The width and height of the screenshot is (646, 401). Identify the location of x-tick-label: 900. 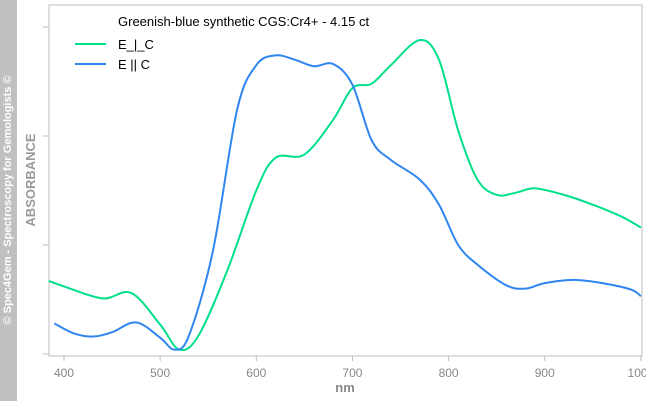
(545, 373).